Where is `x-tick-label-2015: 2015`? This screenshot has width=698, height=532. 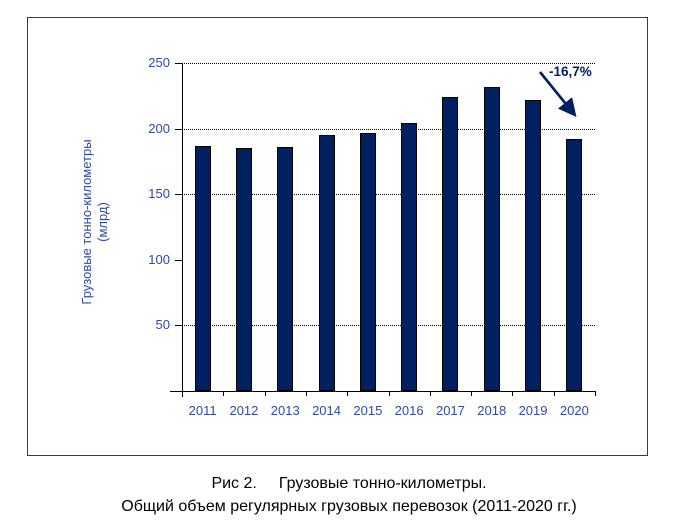
x-tick-label-2015: 2015 is located at coordinates (368, 410).